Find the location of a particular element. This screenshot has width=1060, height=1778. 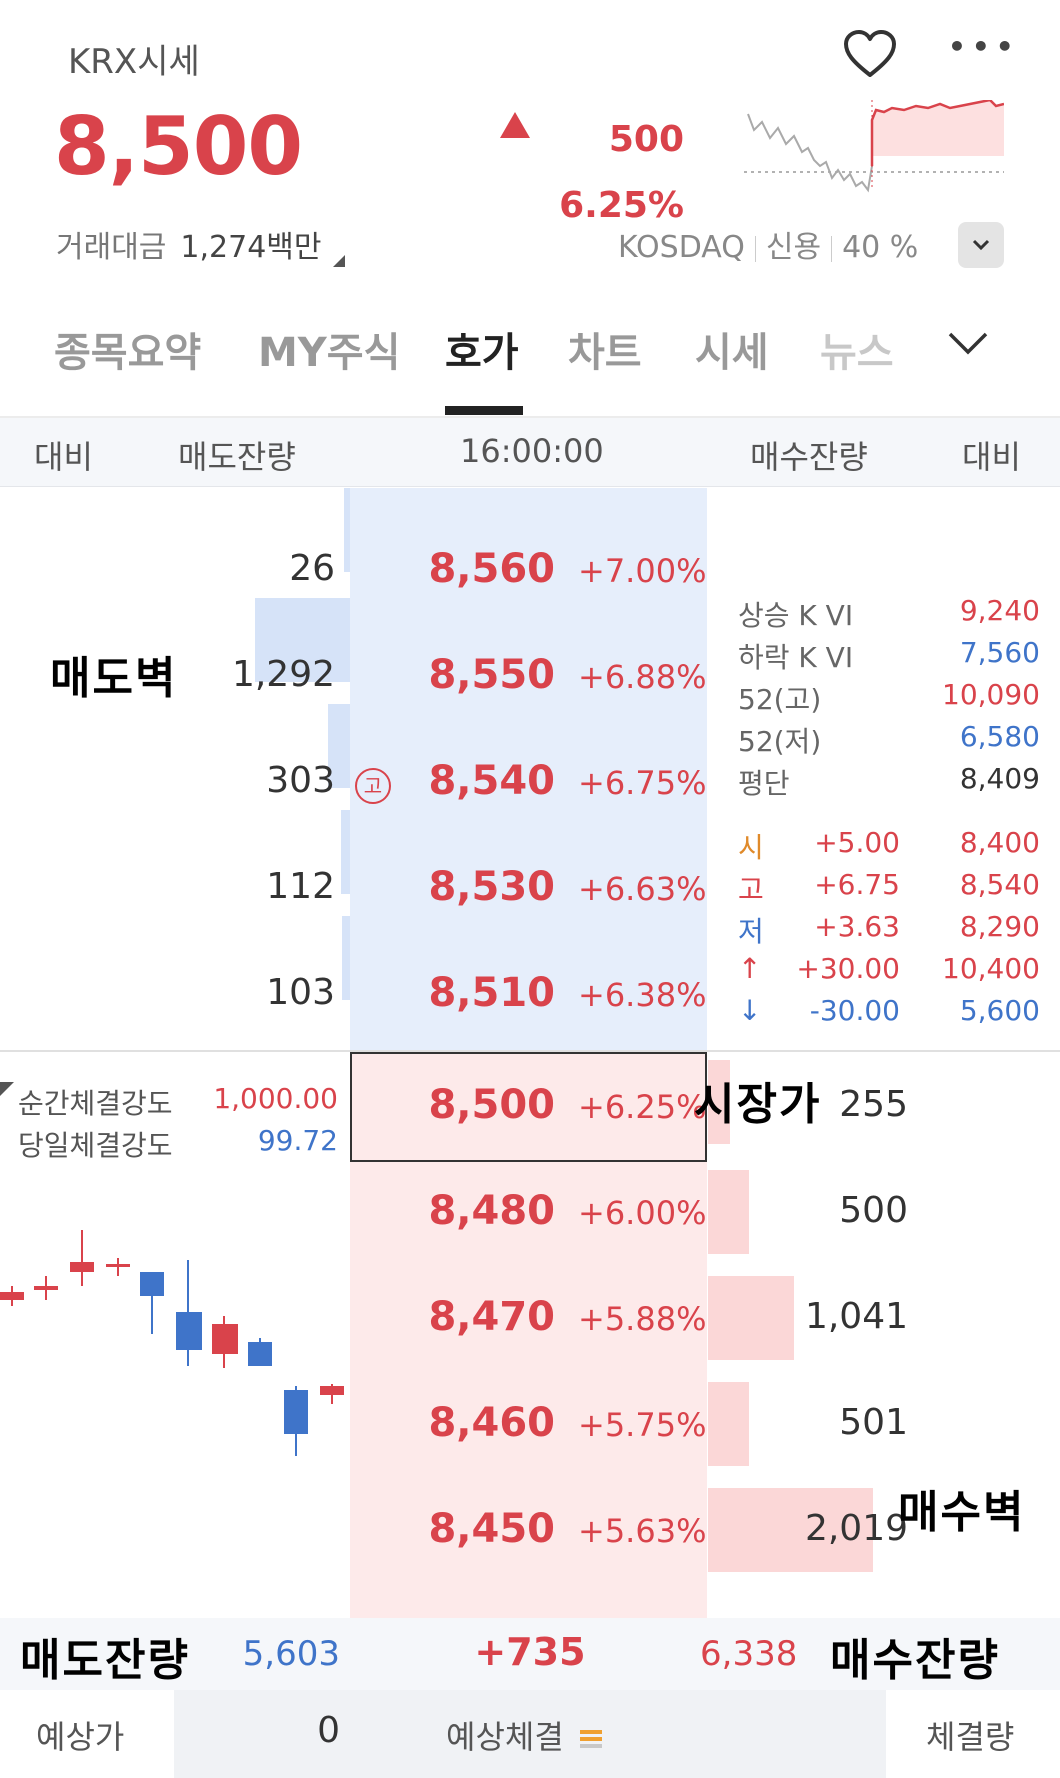

high-label: 고 is located at coordinates (751, 889).